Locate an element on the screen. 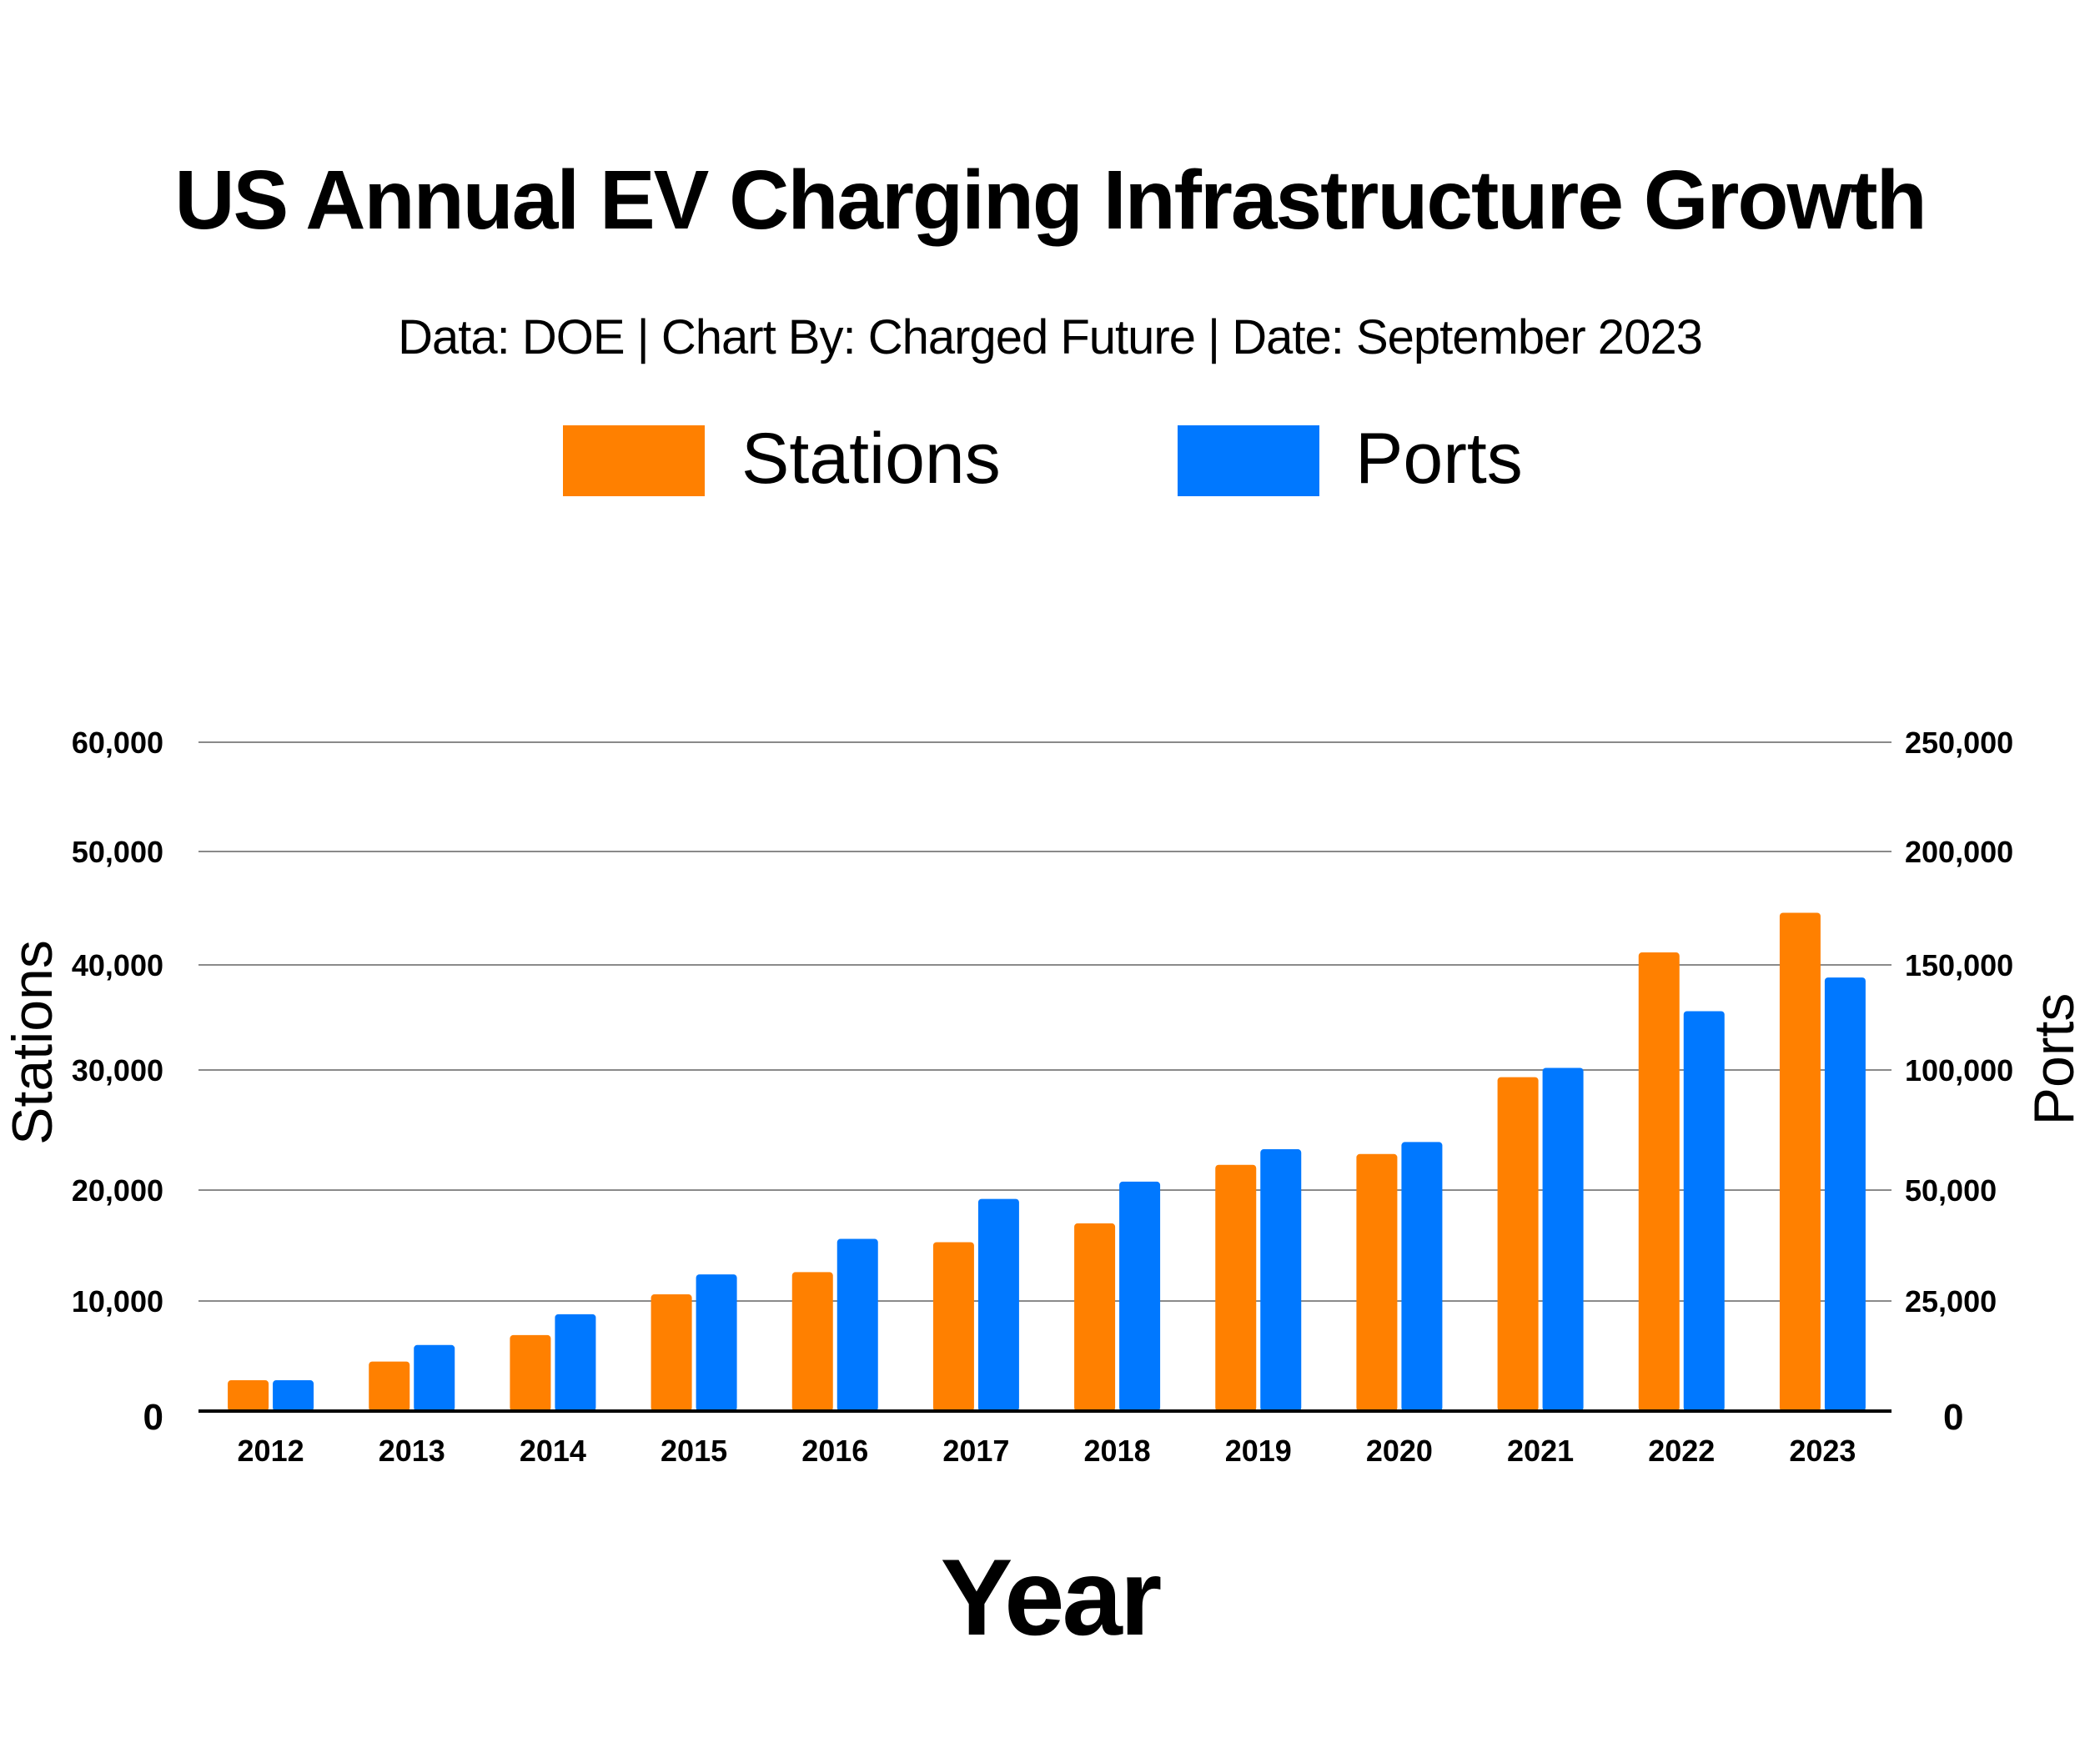 Image resolution: width=2100 pixels, height=1738 pixels. x-tick-label: 2018 is located at coordinates (1117, 1451).